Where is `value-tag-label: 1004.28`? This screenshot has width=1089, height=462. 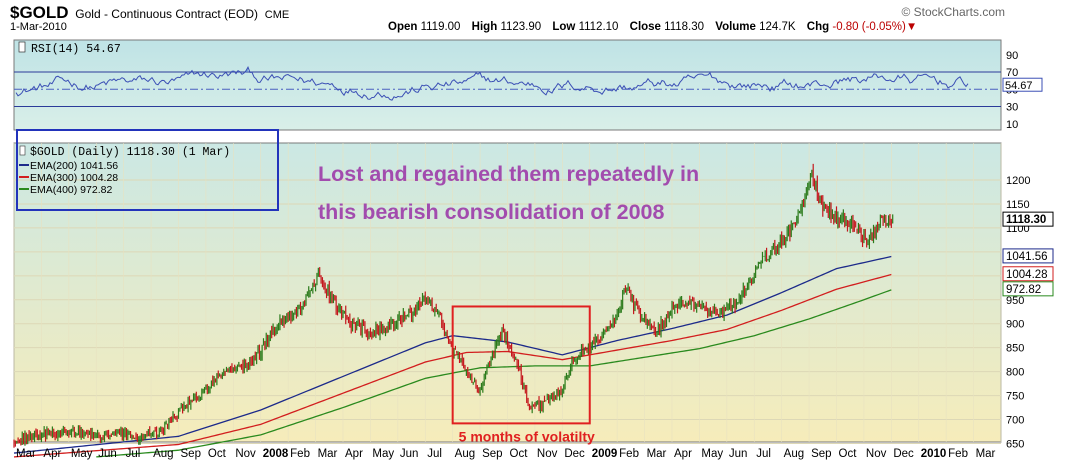 value-tag-label: 1004.28 is located at coordinates (1027, 275).